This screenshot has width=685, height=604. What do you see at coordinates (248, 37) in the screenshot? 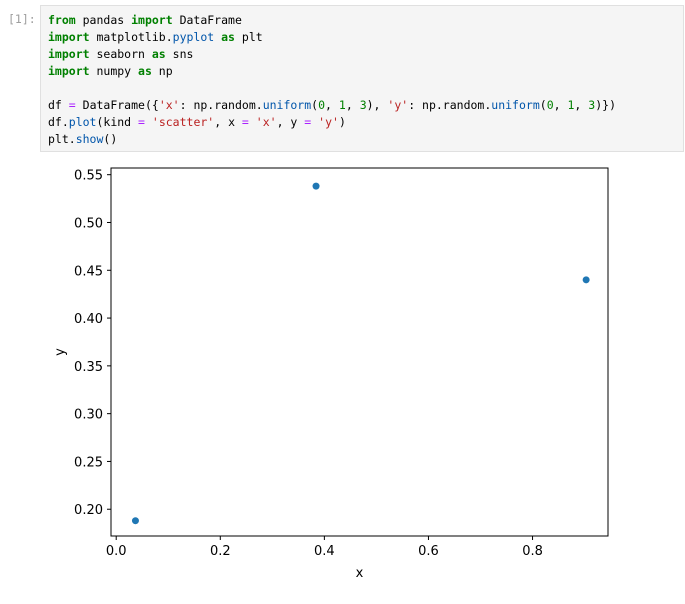
I see `code-token: plt` at bounding box center [248, 37].